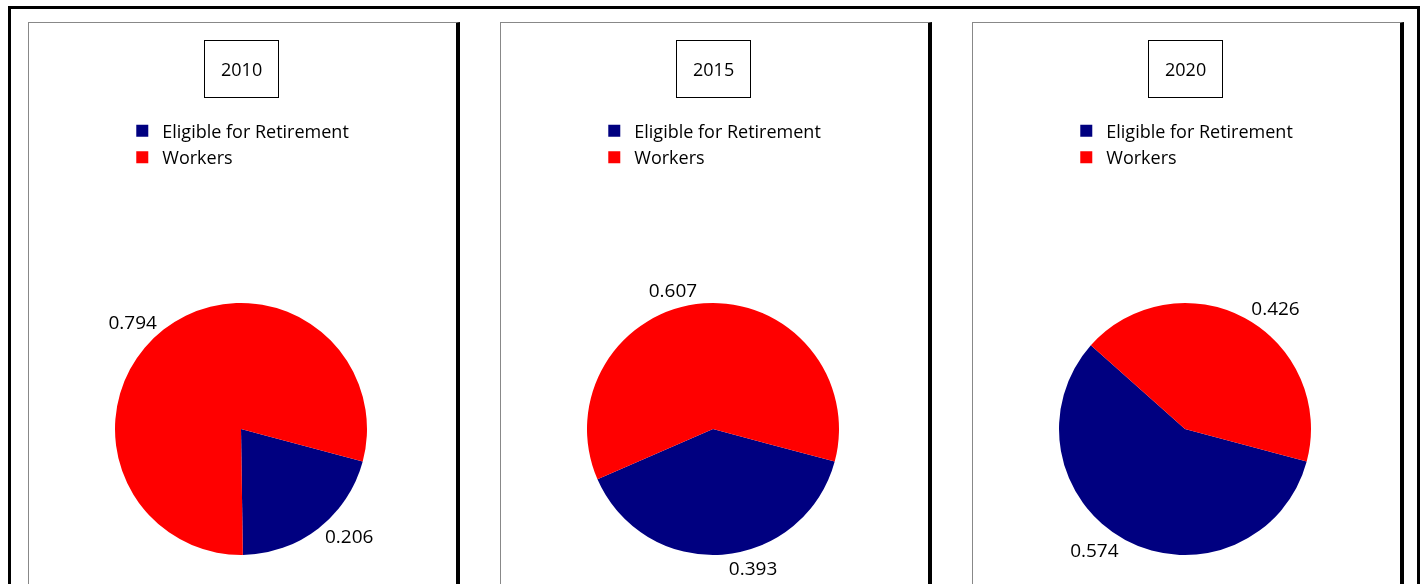 This screenshot has width=1425, height=584. I want to click on chart-title: 2020, so click(1186, 69).